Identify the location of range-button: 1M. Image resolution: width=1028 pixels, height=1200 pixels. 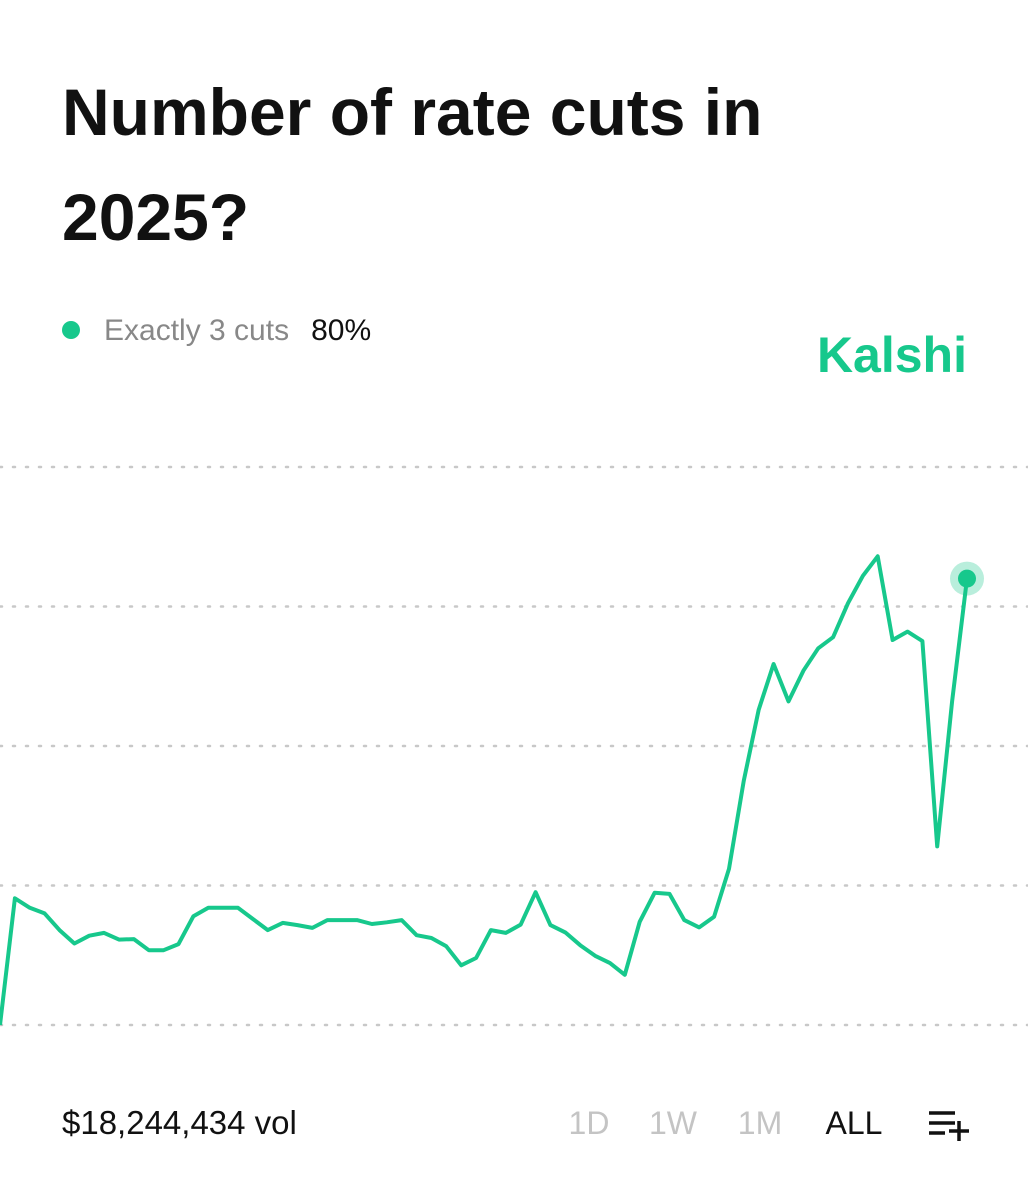
(760, 1123).